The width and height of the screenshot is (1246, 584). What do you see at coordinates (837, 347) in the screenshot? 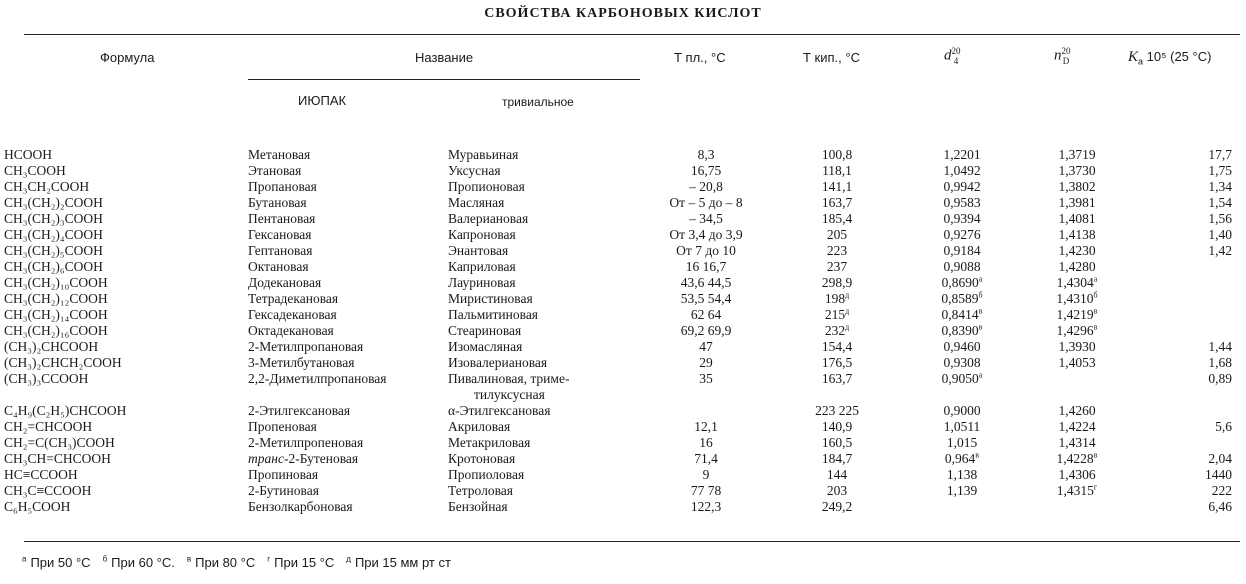
I see `bp-cell: 154,4` at bounding box center [837, 347].